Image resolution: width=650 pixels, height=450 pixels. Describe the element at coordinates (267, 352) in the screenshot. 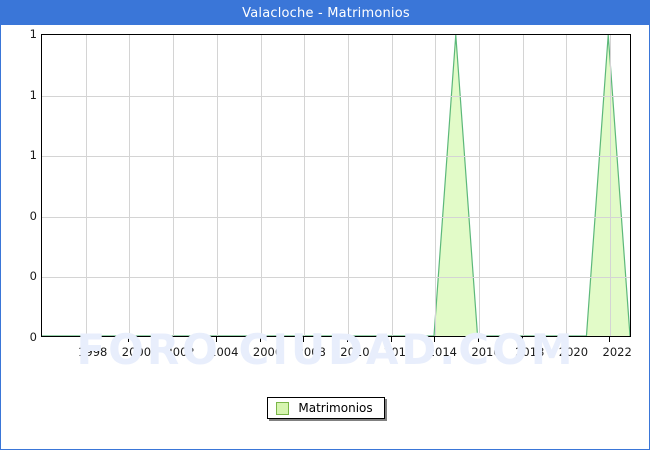

I see `x-axis-tick-label: 2006` at that location.